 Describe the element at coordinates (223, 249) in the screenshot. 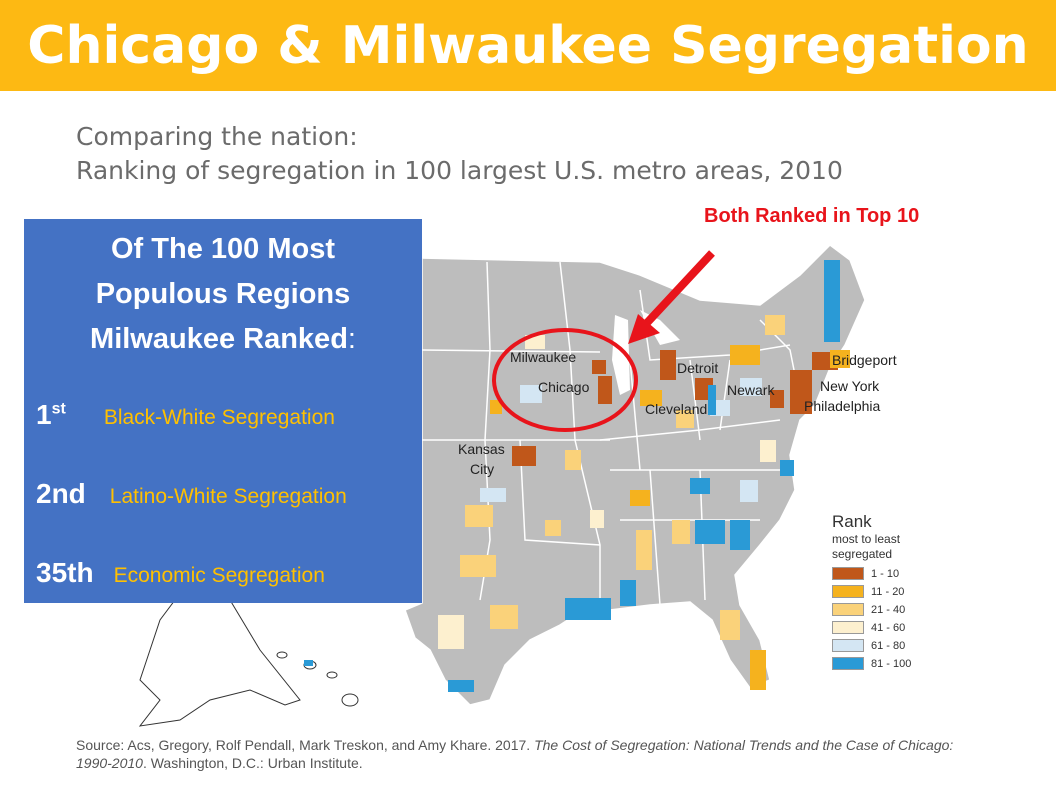

I see `info-heading-line-1: Of The 100 Most` at that location.